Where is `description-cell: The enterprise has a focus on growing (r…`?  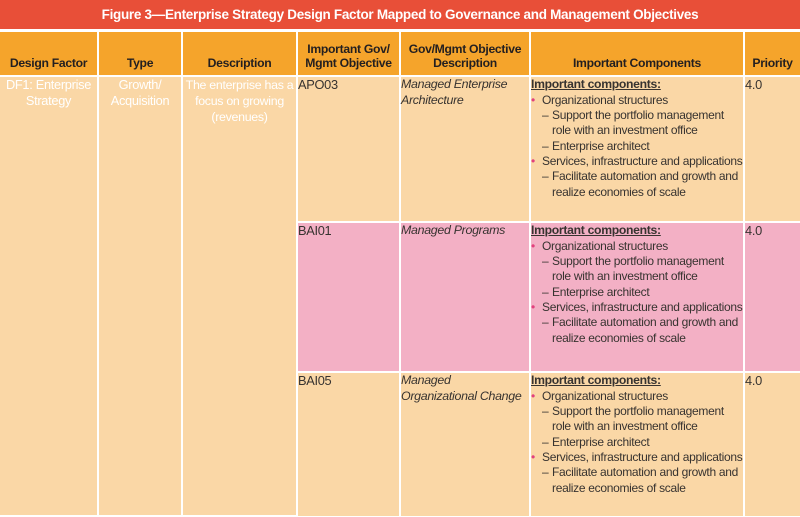 description-cell: The enterprise has a focus on growing (r… is located at coordinates (239, 296).